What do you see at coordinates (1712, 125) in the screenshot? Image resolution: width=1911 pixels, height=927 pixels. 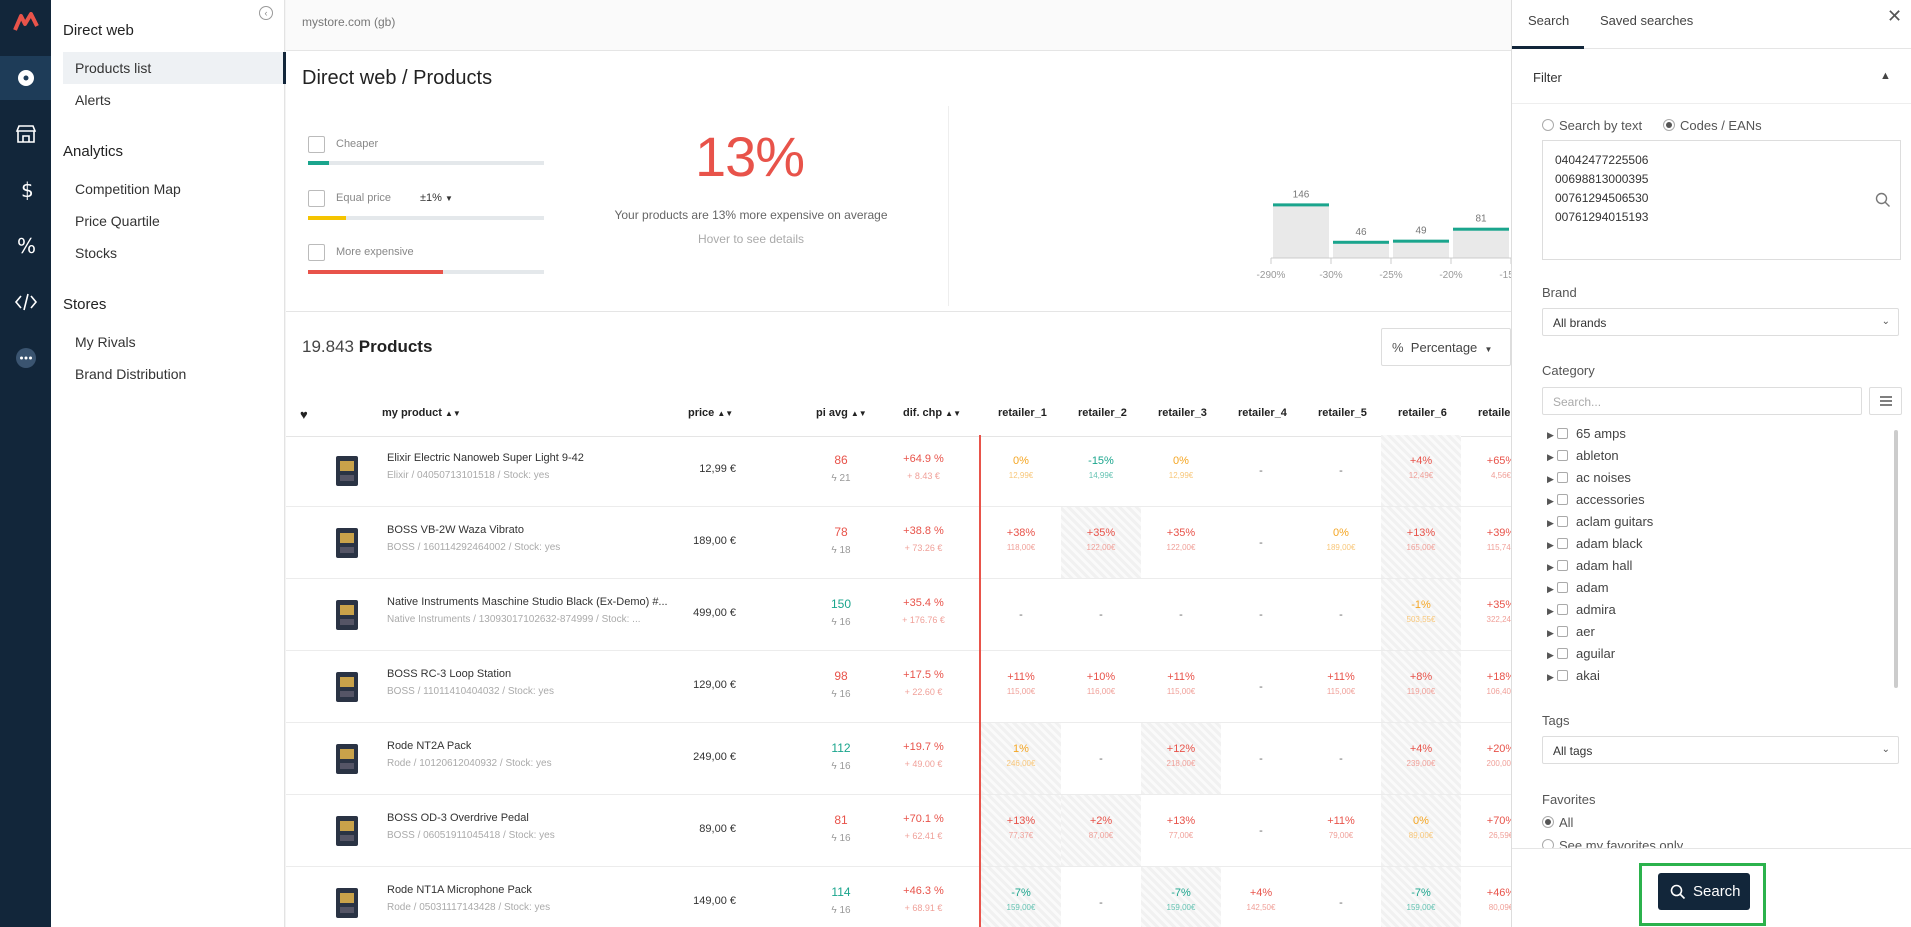 I see `radio-codes-eans: Codes / EANs` at bounding box center [1712, 125].